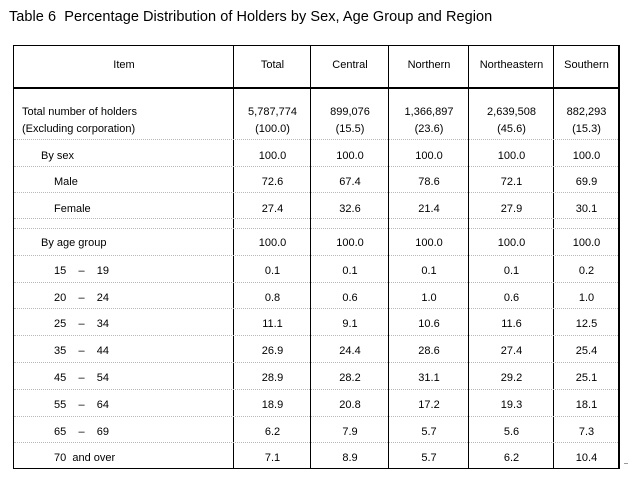 The image size is (631, 485). What do you see at coordinates (272, 458) in the screenshot?
I see `cell-total: 7.1` at bounding box center [272, 458].